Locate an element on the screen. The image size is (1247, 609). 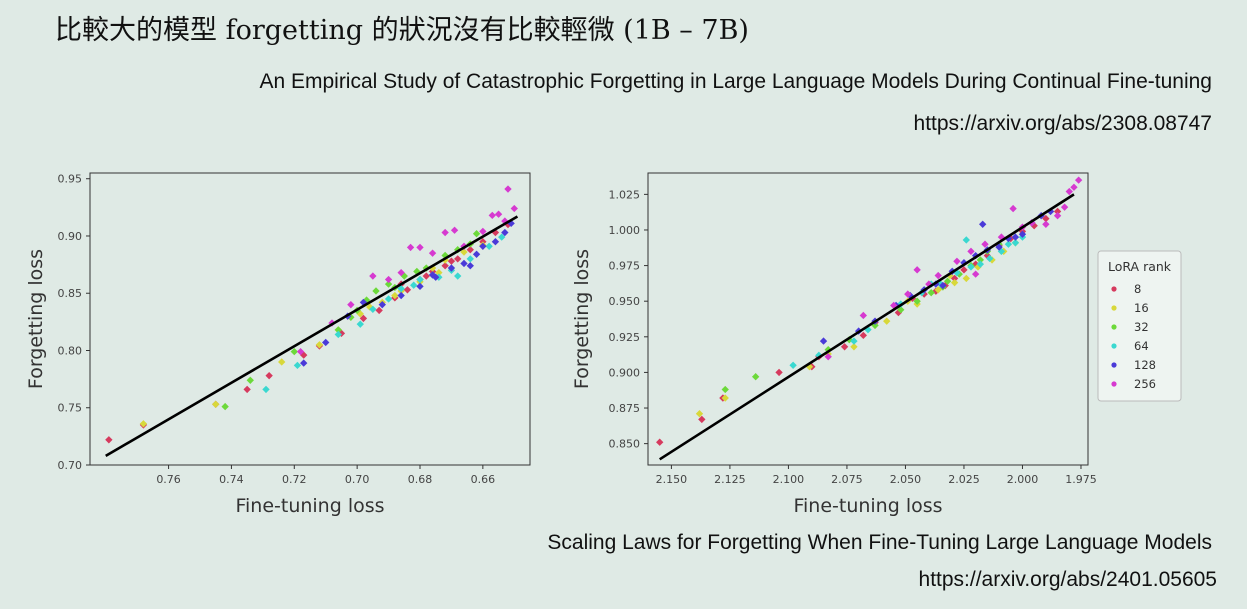
x-tick-label: 0.68 is located at coordinates (420, 479).